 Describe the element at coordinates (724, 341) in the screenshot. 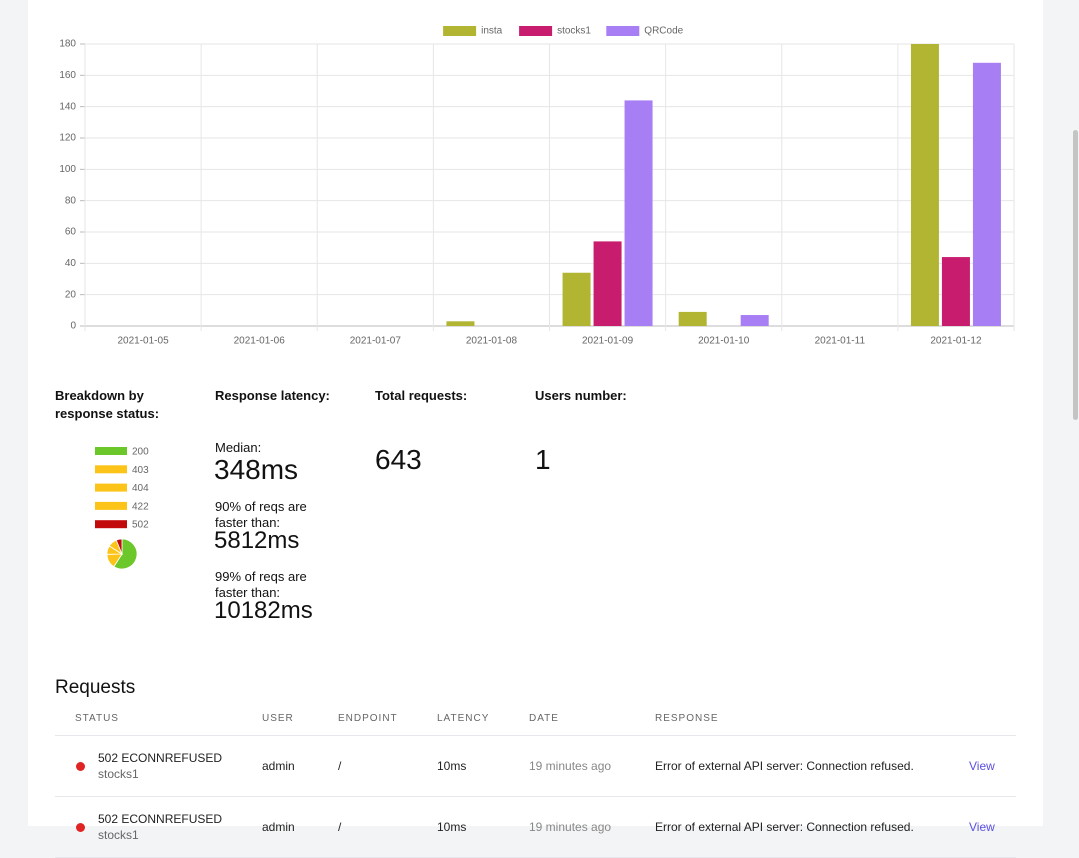

I see `x-tick-label: 2021-01-10` at that location.